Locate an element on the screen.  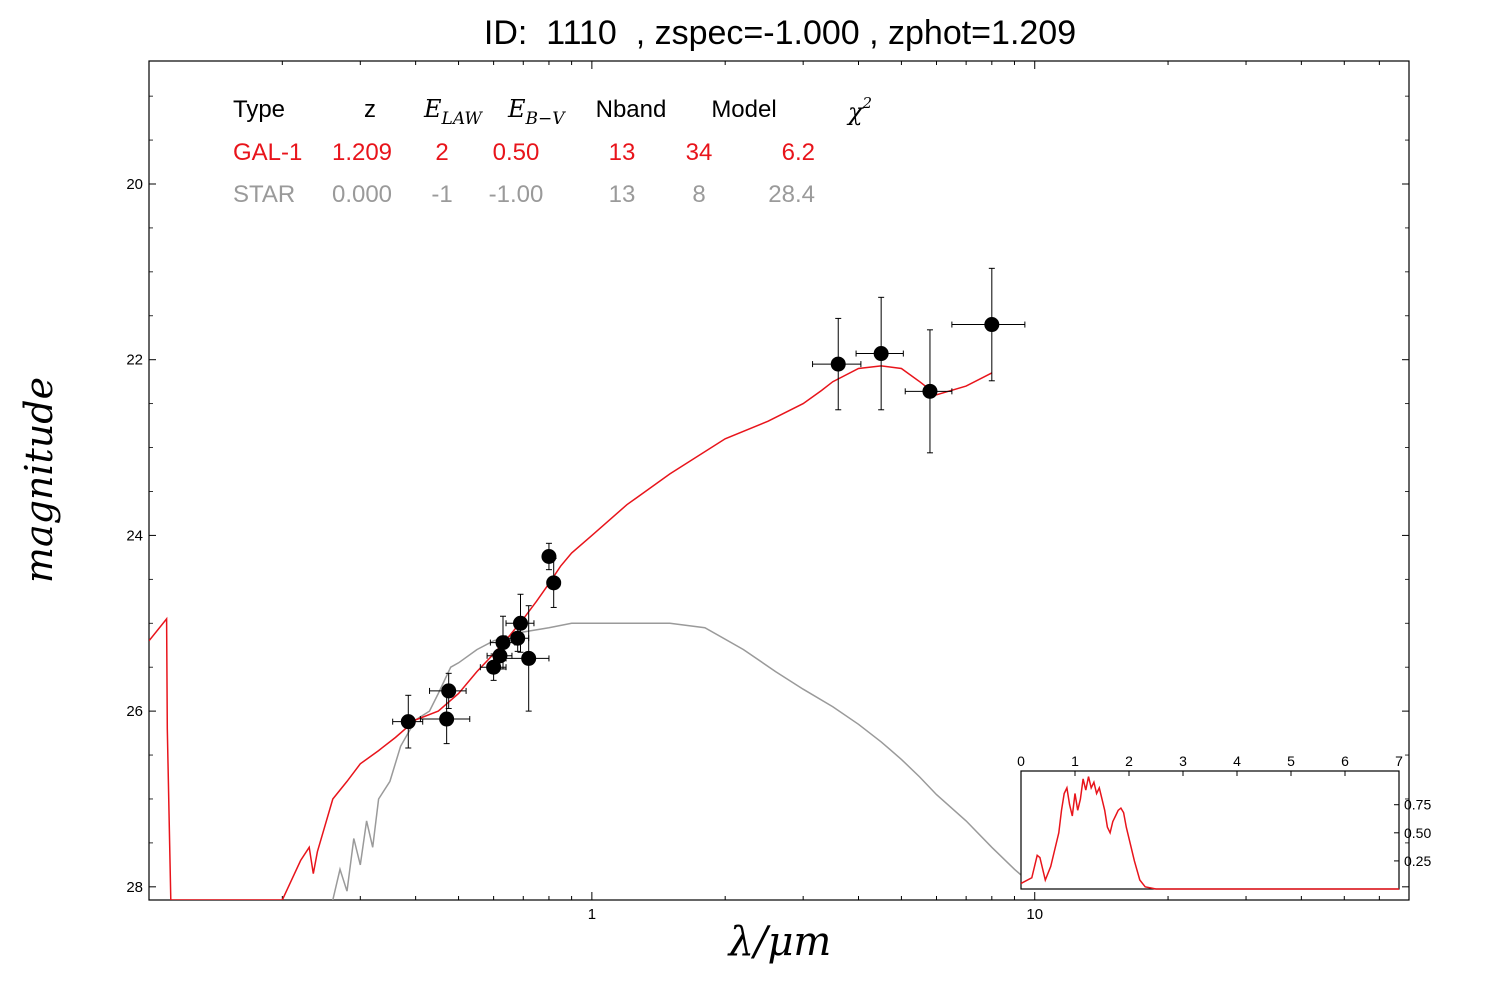
inset-x-tick-label: 3 is located at coordinates (1183, 761).